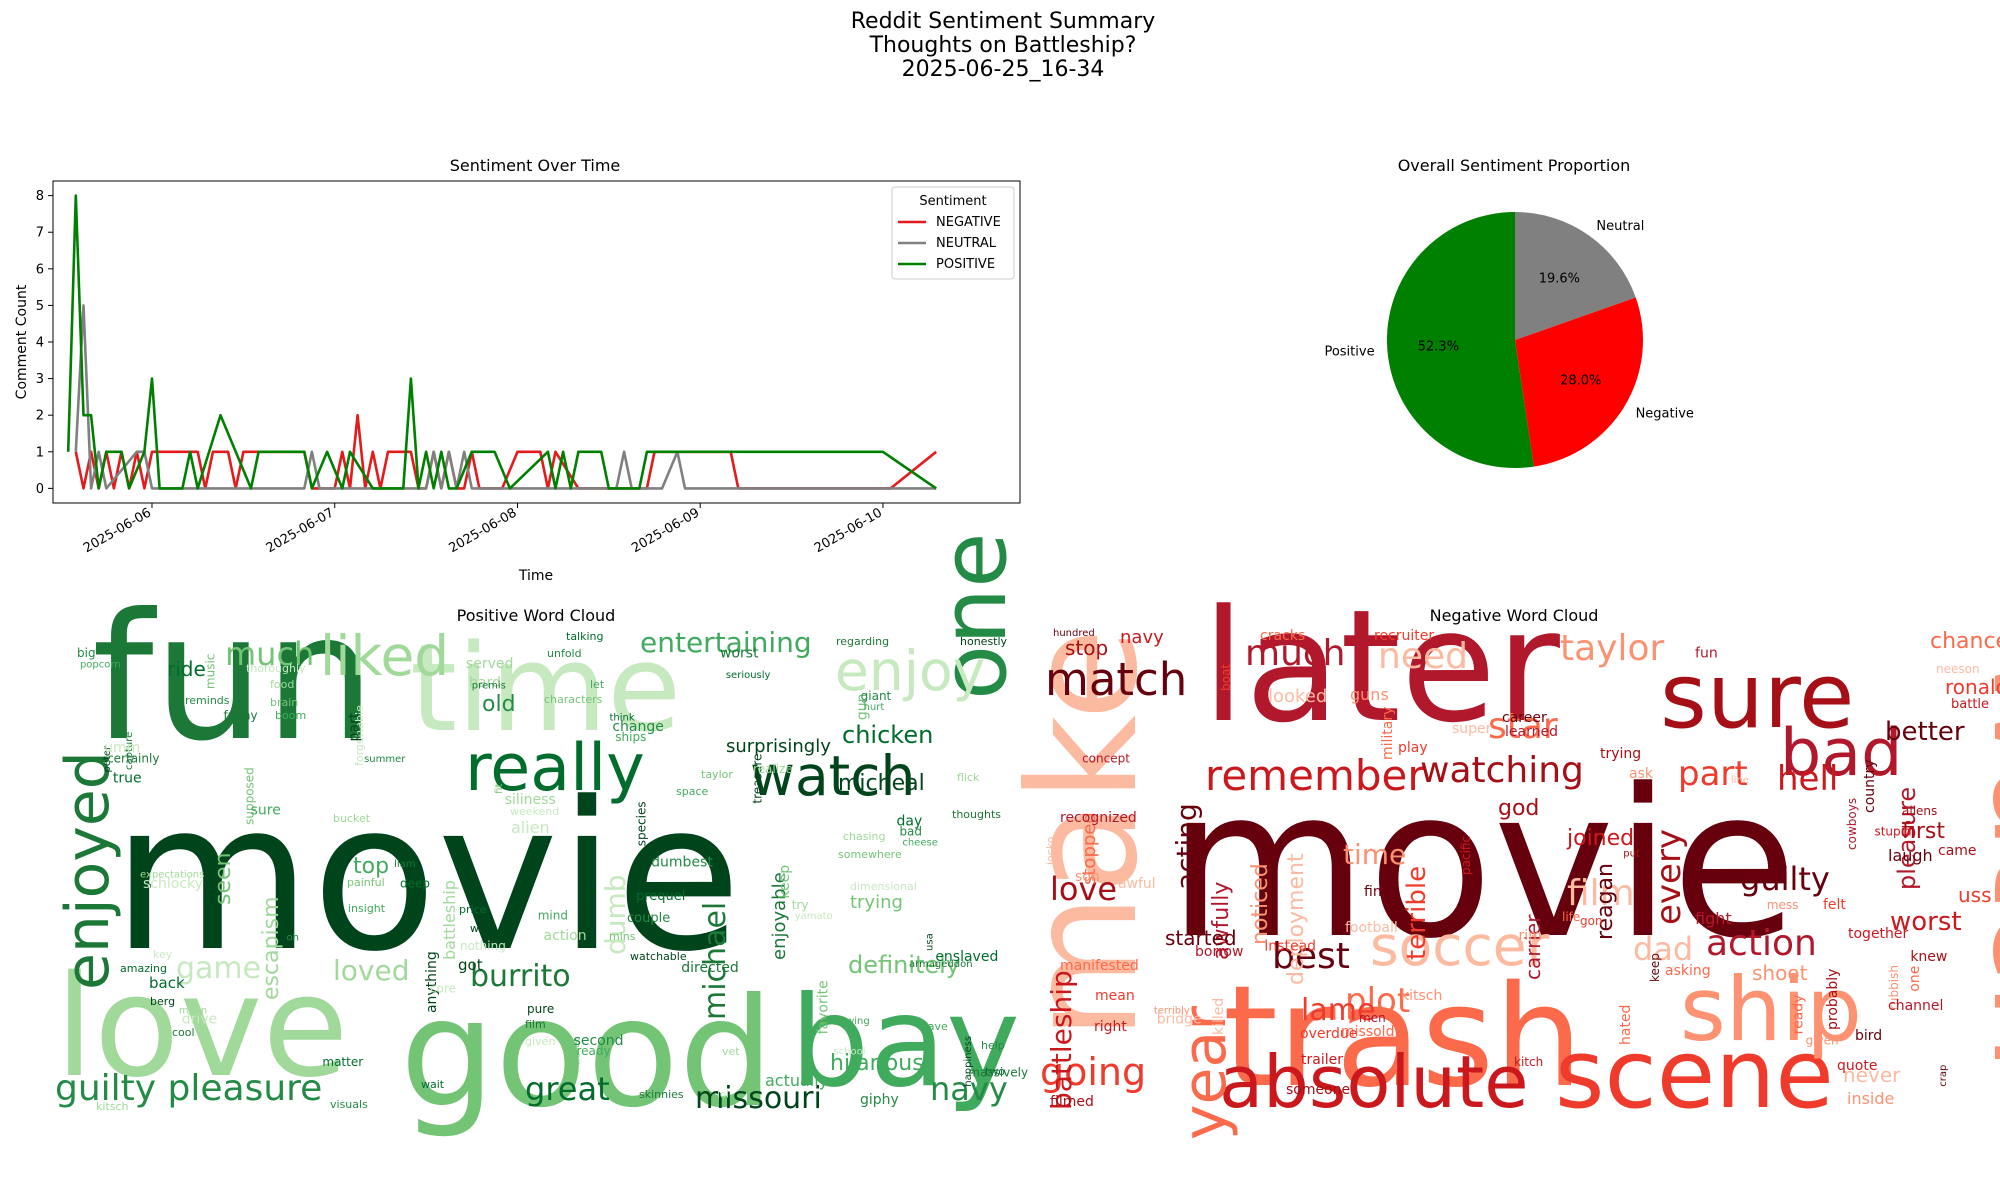  I want to click on word-final: final, so click(1379, 892).